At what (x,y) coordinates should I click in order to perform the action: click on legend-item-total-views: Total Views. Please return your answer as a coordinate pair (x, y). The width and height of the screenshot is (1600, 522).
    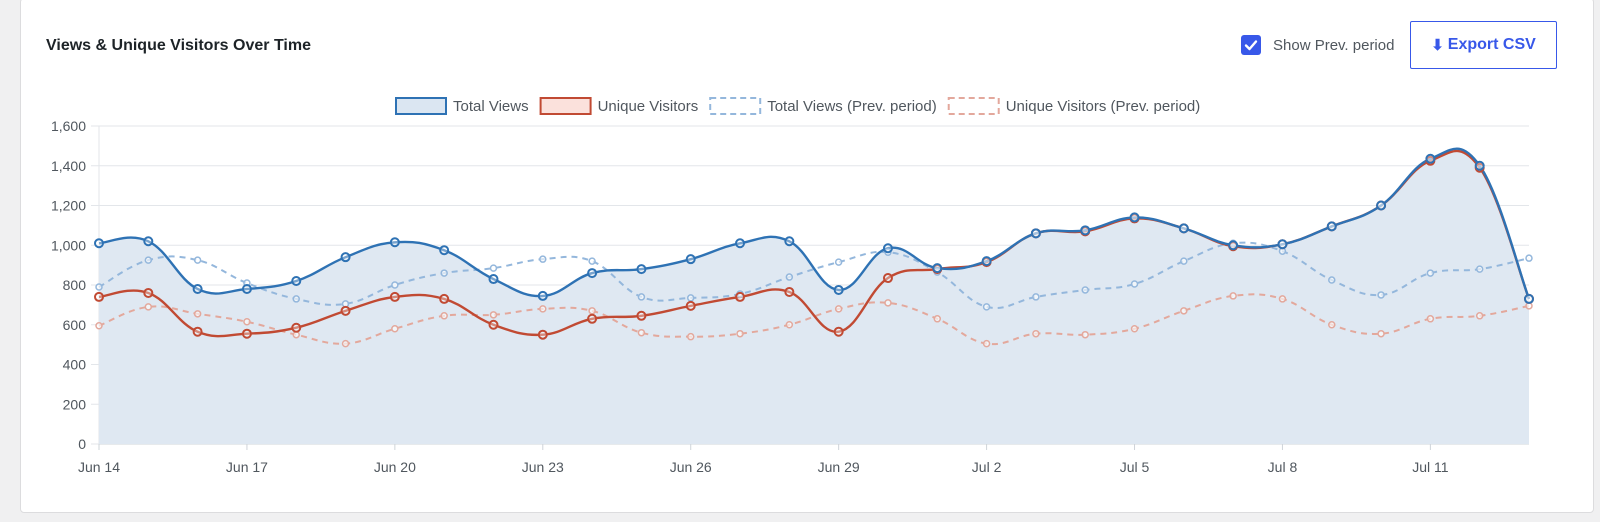
    Looking at the image, I should click on (462, 106).